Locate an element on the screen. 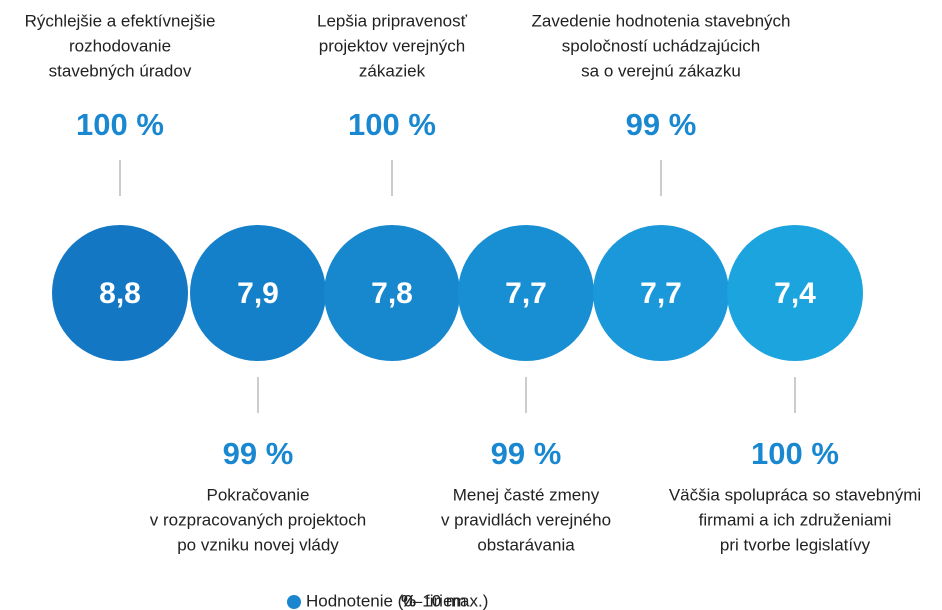 This screenshot has height=610, width=942. category-label: stavebných úradov is located at coordinates (120, 70).